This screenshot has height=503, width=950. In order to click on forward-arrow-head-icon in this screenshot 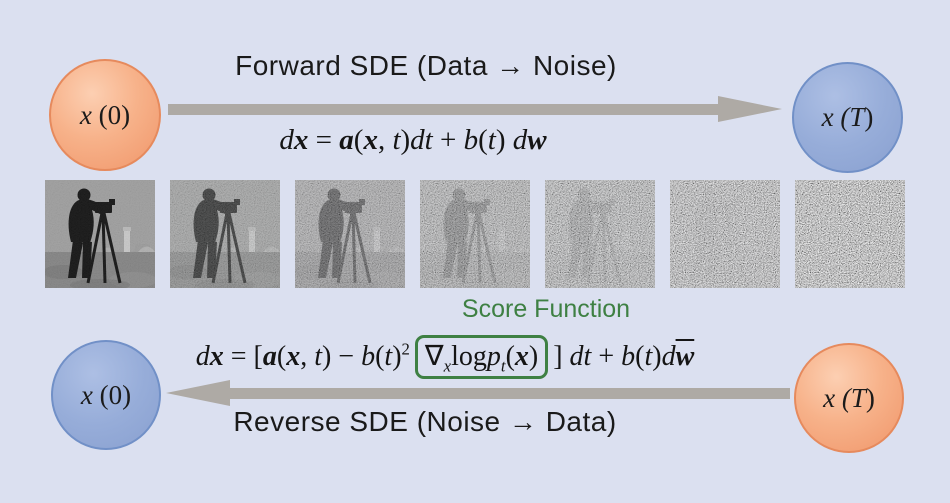, I will do `click(750, 109)`.